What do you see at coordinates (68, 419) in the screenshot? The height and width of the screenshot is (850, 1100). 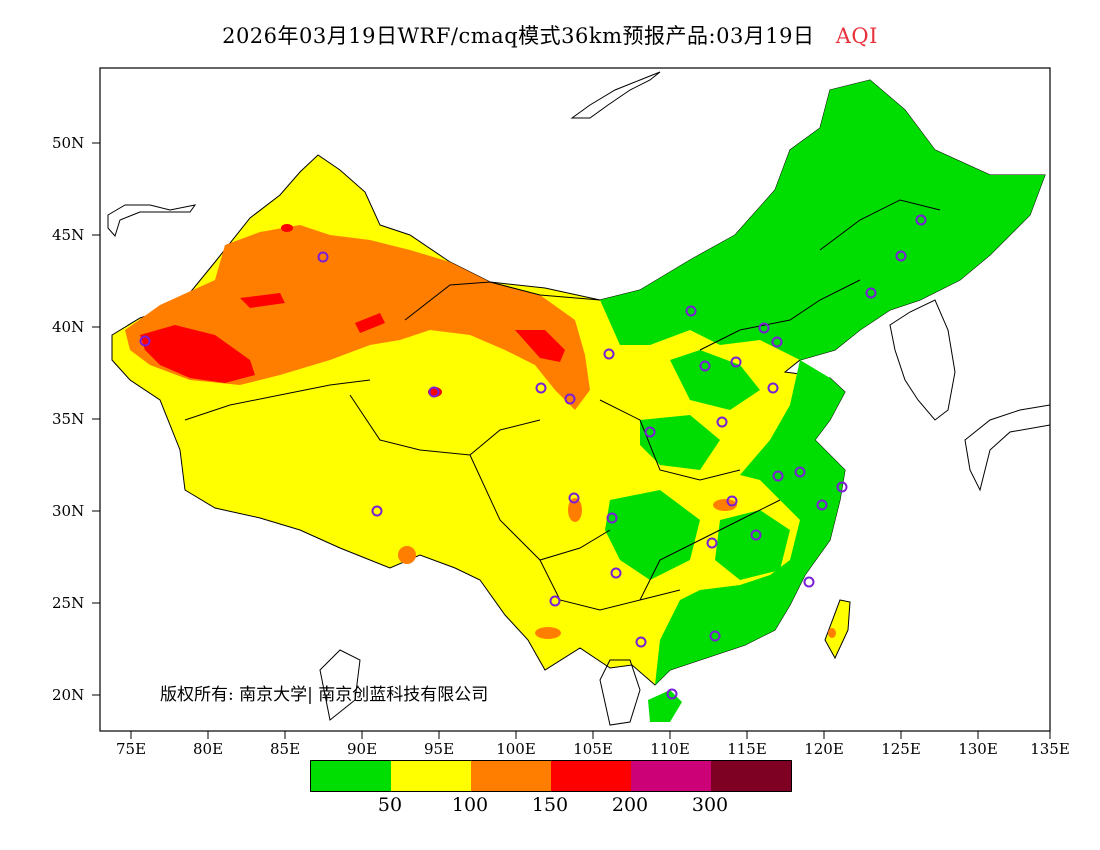 I see `lat-label: 35N` at bounding box center [68, 419].